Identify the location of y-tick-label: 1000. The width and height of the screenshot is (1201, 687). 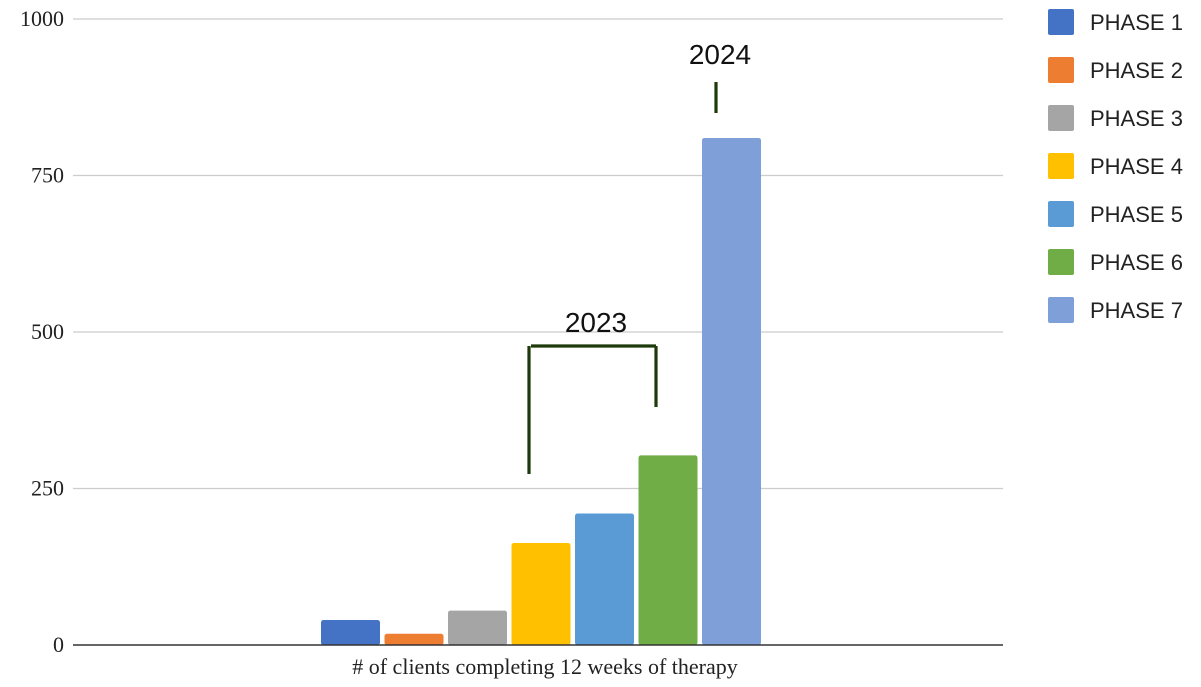
(42, 18).